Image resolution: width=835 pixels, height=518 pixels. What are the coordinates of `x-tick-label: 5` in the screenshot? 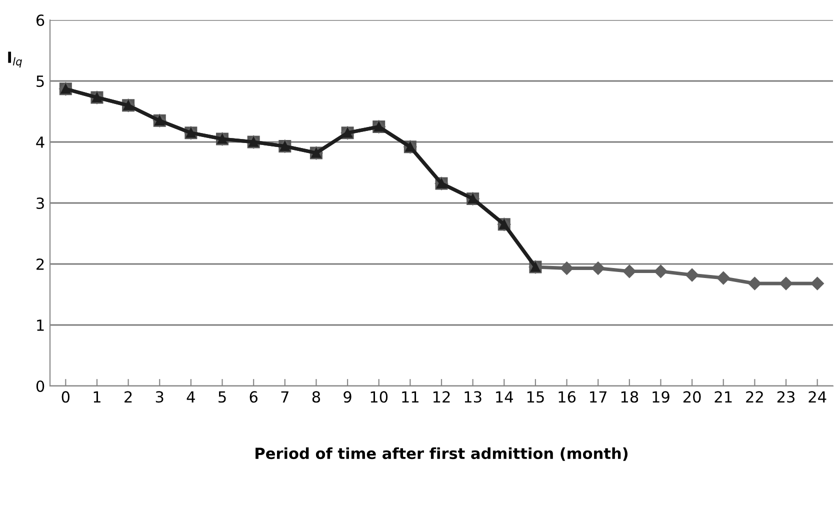 It's located at (222, 397).